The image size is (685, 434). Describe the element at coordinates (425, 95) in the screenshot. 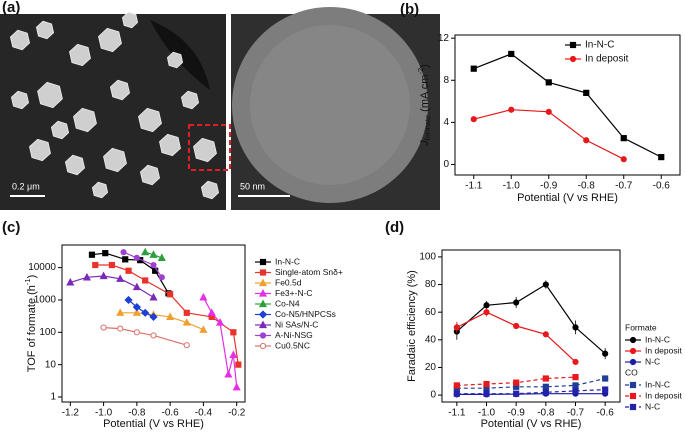

I see `y-axis-label-part: (mA cm` at that location.